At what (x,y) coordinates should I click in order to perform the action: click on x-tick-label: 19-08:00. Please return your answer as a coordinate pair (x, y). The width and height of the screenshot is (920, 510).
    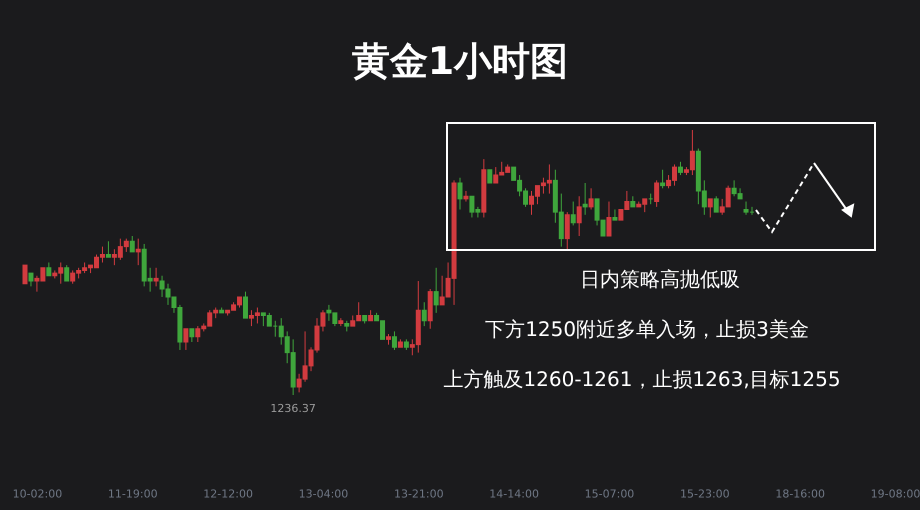
    Looking at the image, I should click on (895, 494).